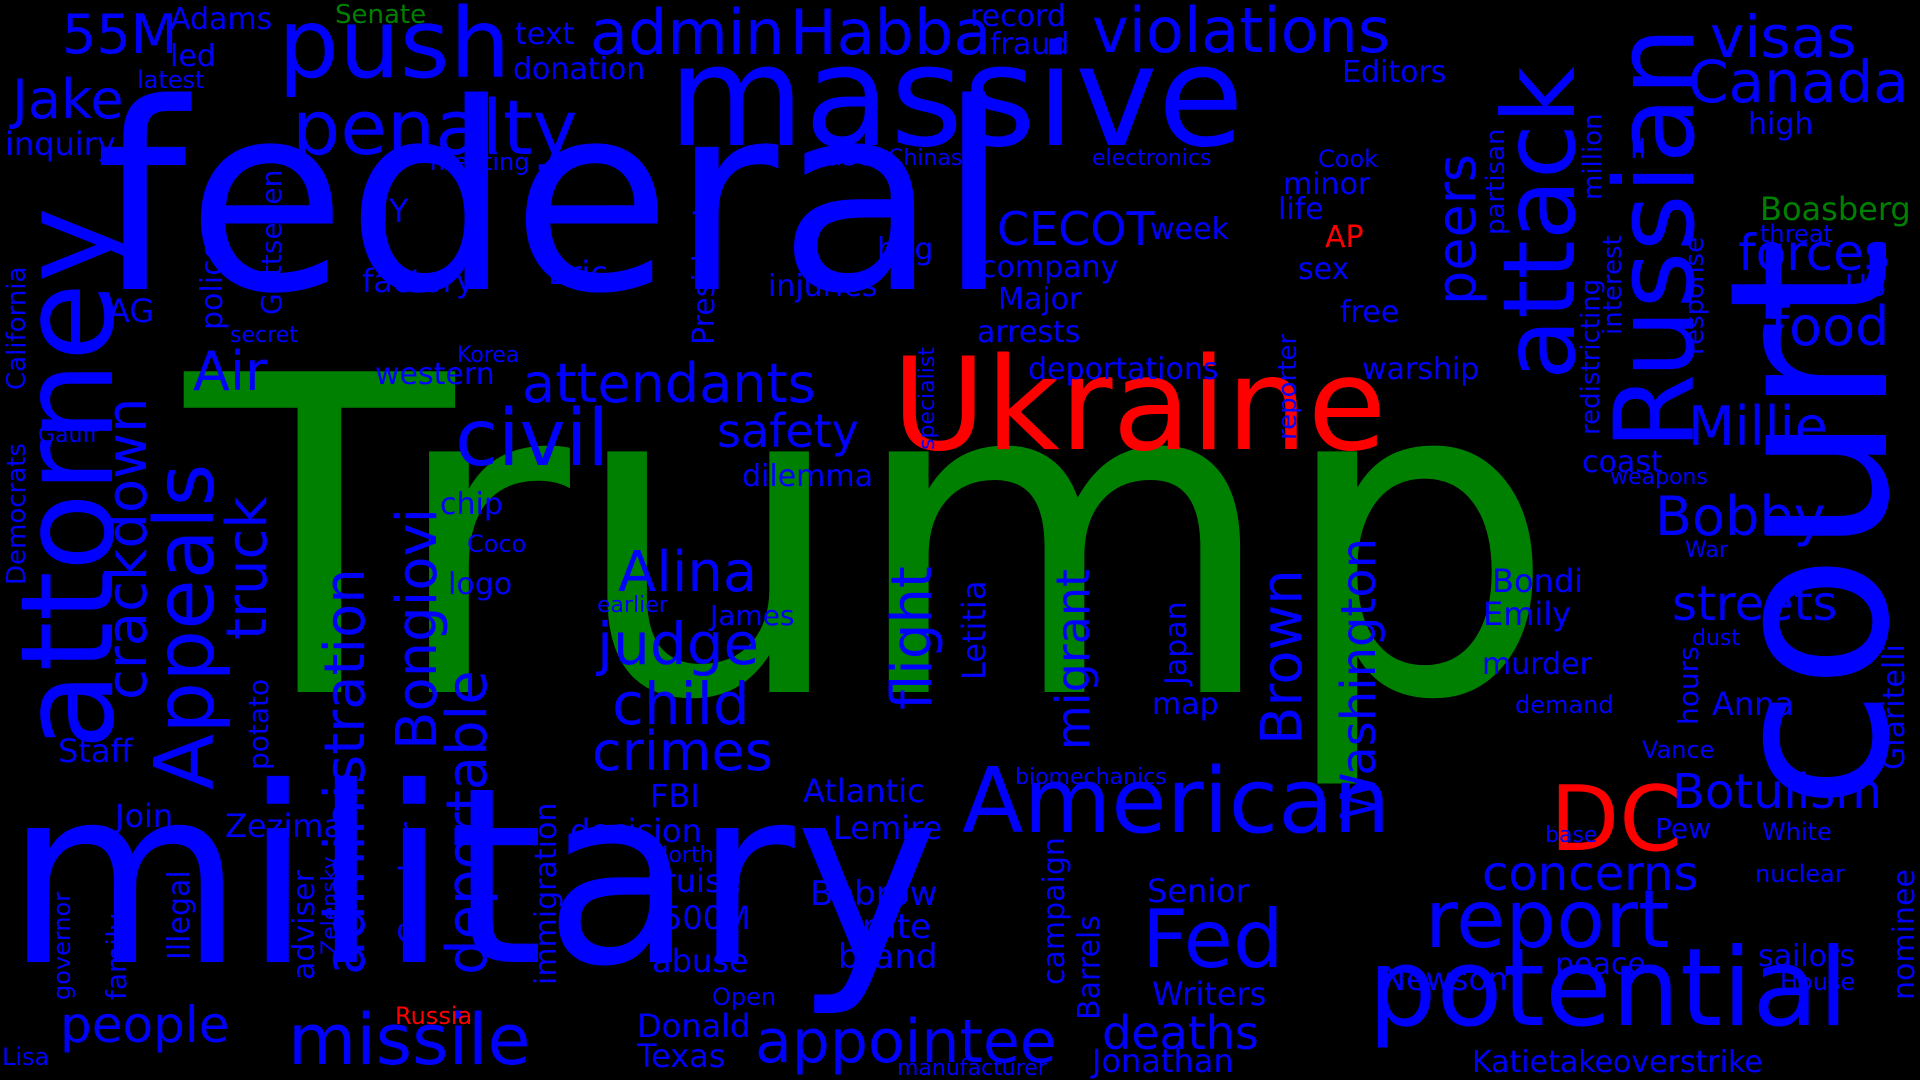 The width and height of the screenshot is (1920, 1080). Describe the element at coordinates (1359, 678) in the screenshot. I see `word-washington: Washington` at that location.